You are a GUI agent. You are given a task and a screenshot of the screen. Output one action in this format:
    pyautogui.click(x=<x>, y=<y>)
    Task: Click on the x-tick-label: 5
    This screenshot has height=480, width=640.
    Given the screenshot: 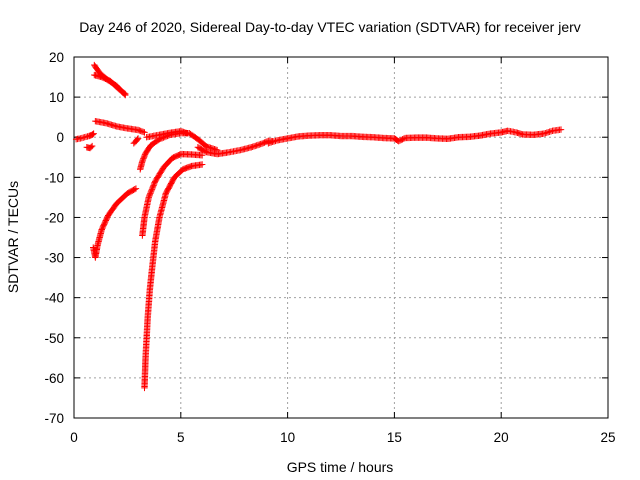 What is the action you would take?
    pyautogui.click(x=181, y=437)
    